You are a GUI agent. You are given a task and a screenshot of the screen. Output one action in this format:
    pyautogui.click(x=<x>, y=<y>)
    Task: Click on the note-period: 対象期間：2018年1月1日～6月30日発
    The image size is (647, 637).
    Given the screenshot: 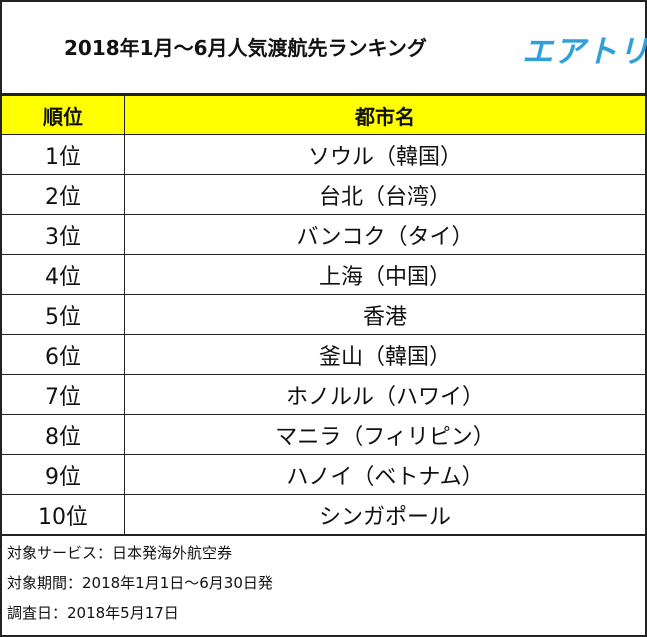 What is the action you would take?
    pyautogui.click(x=140, y=583)
    